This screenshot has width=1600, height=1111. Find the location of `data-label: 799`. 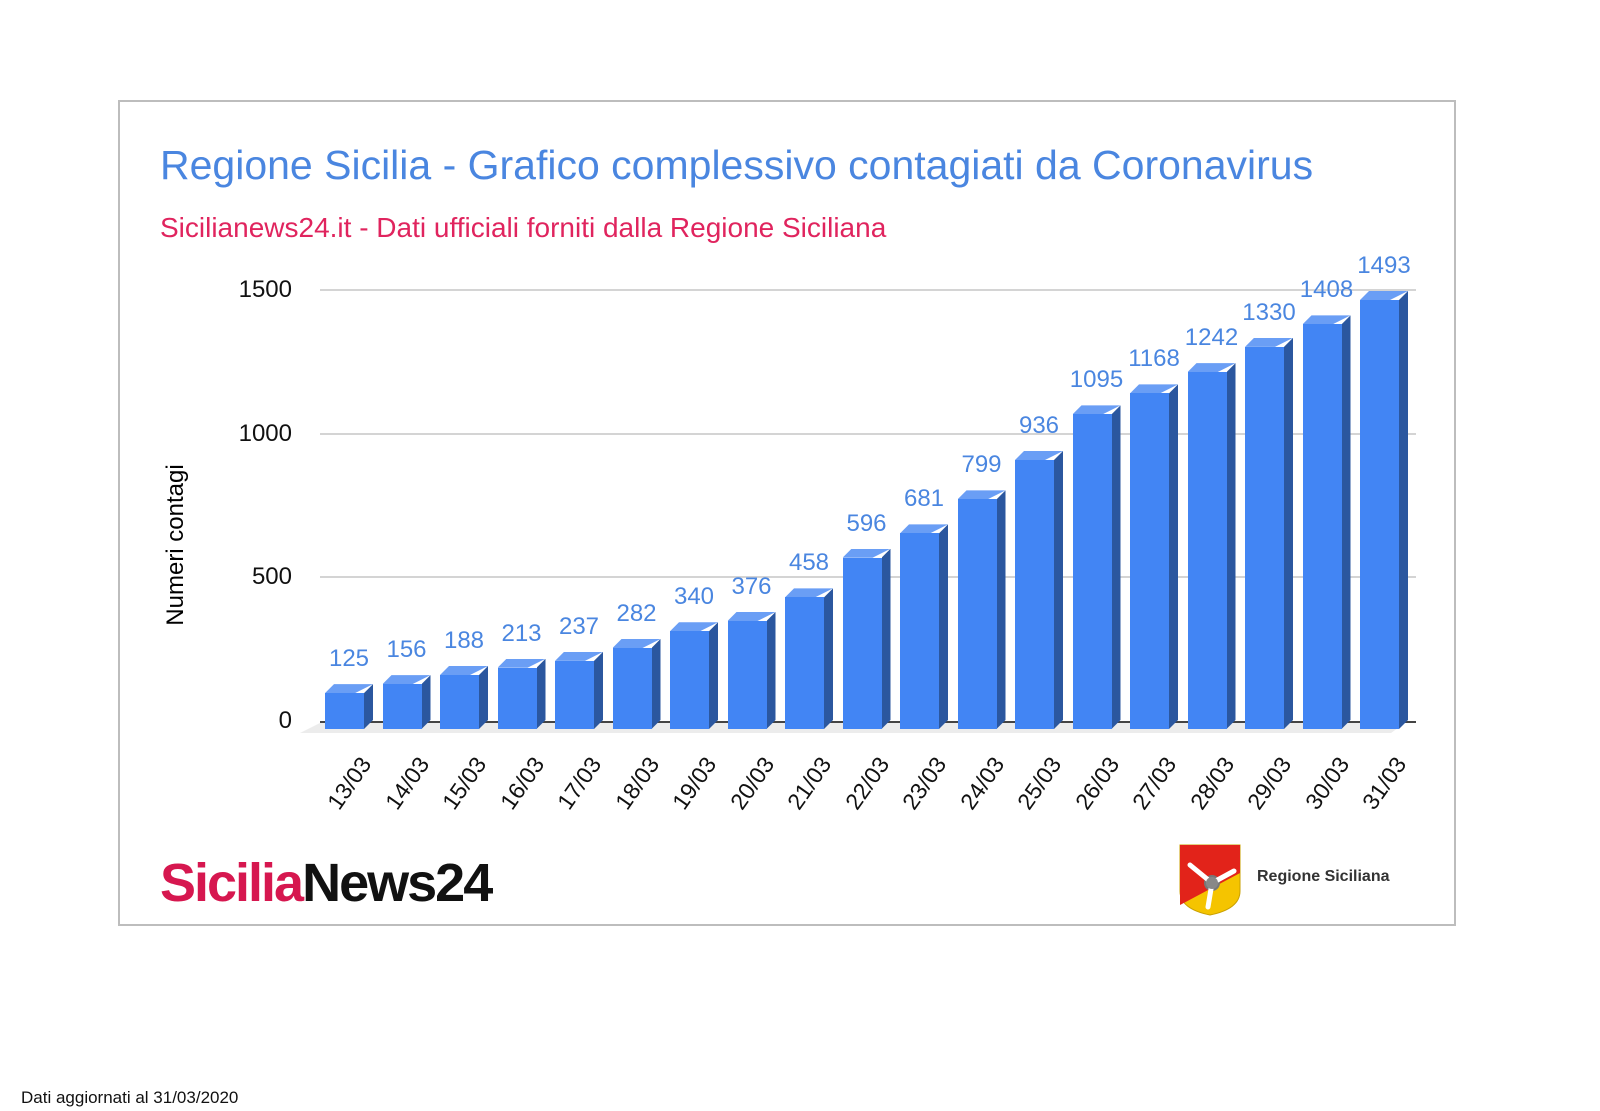

data-label: 799 is located at coordinates (981, 465).